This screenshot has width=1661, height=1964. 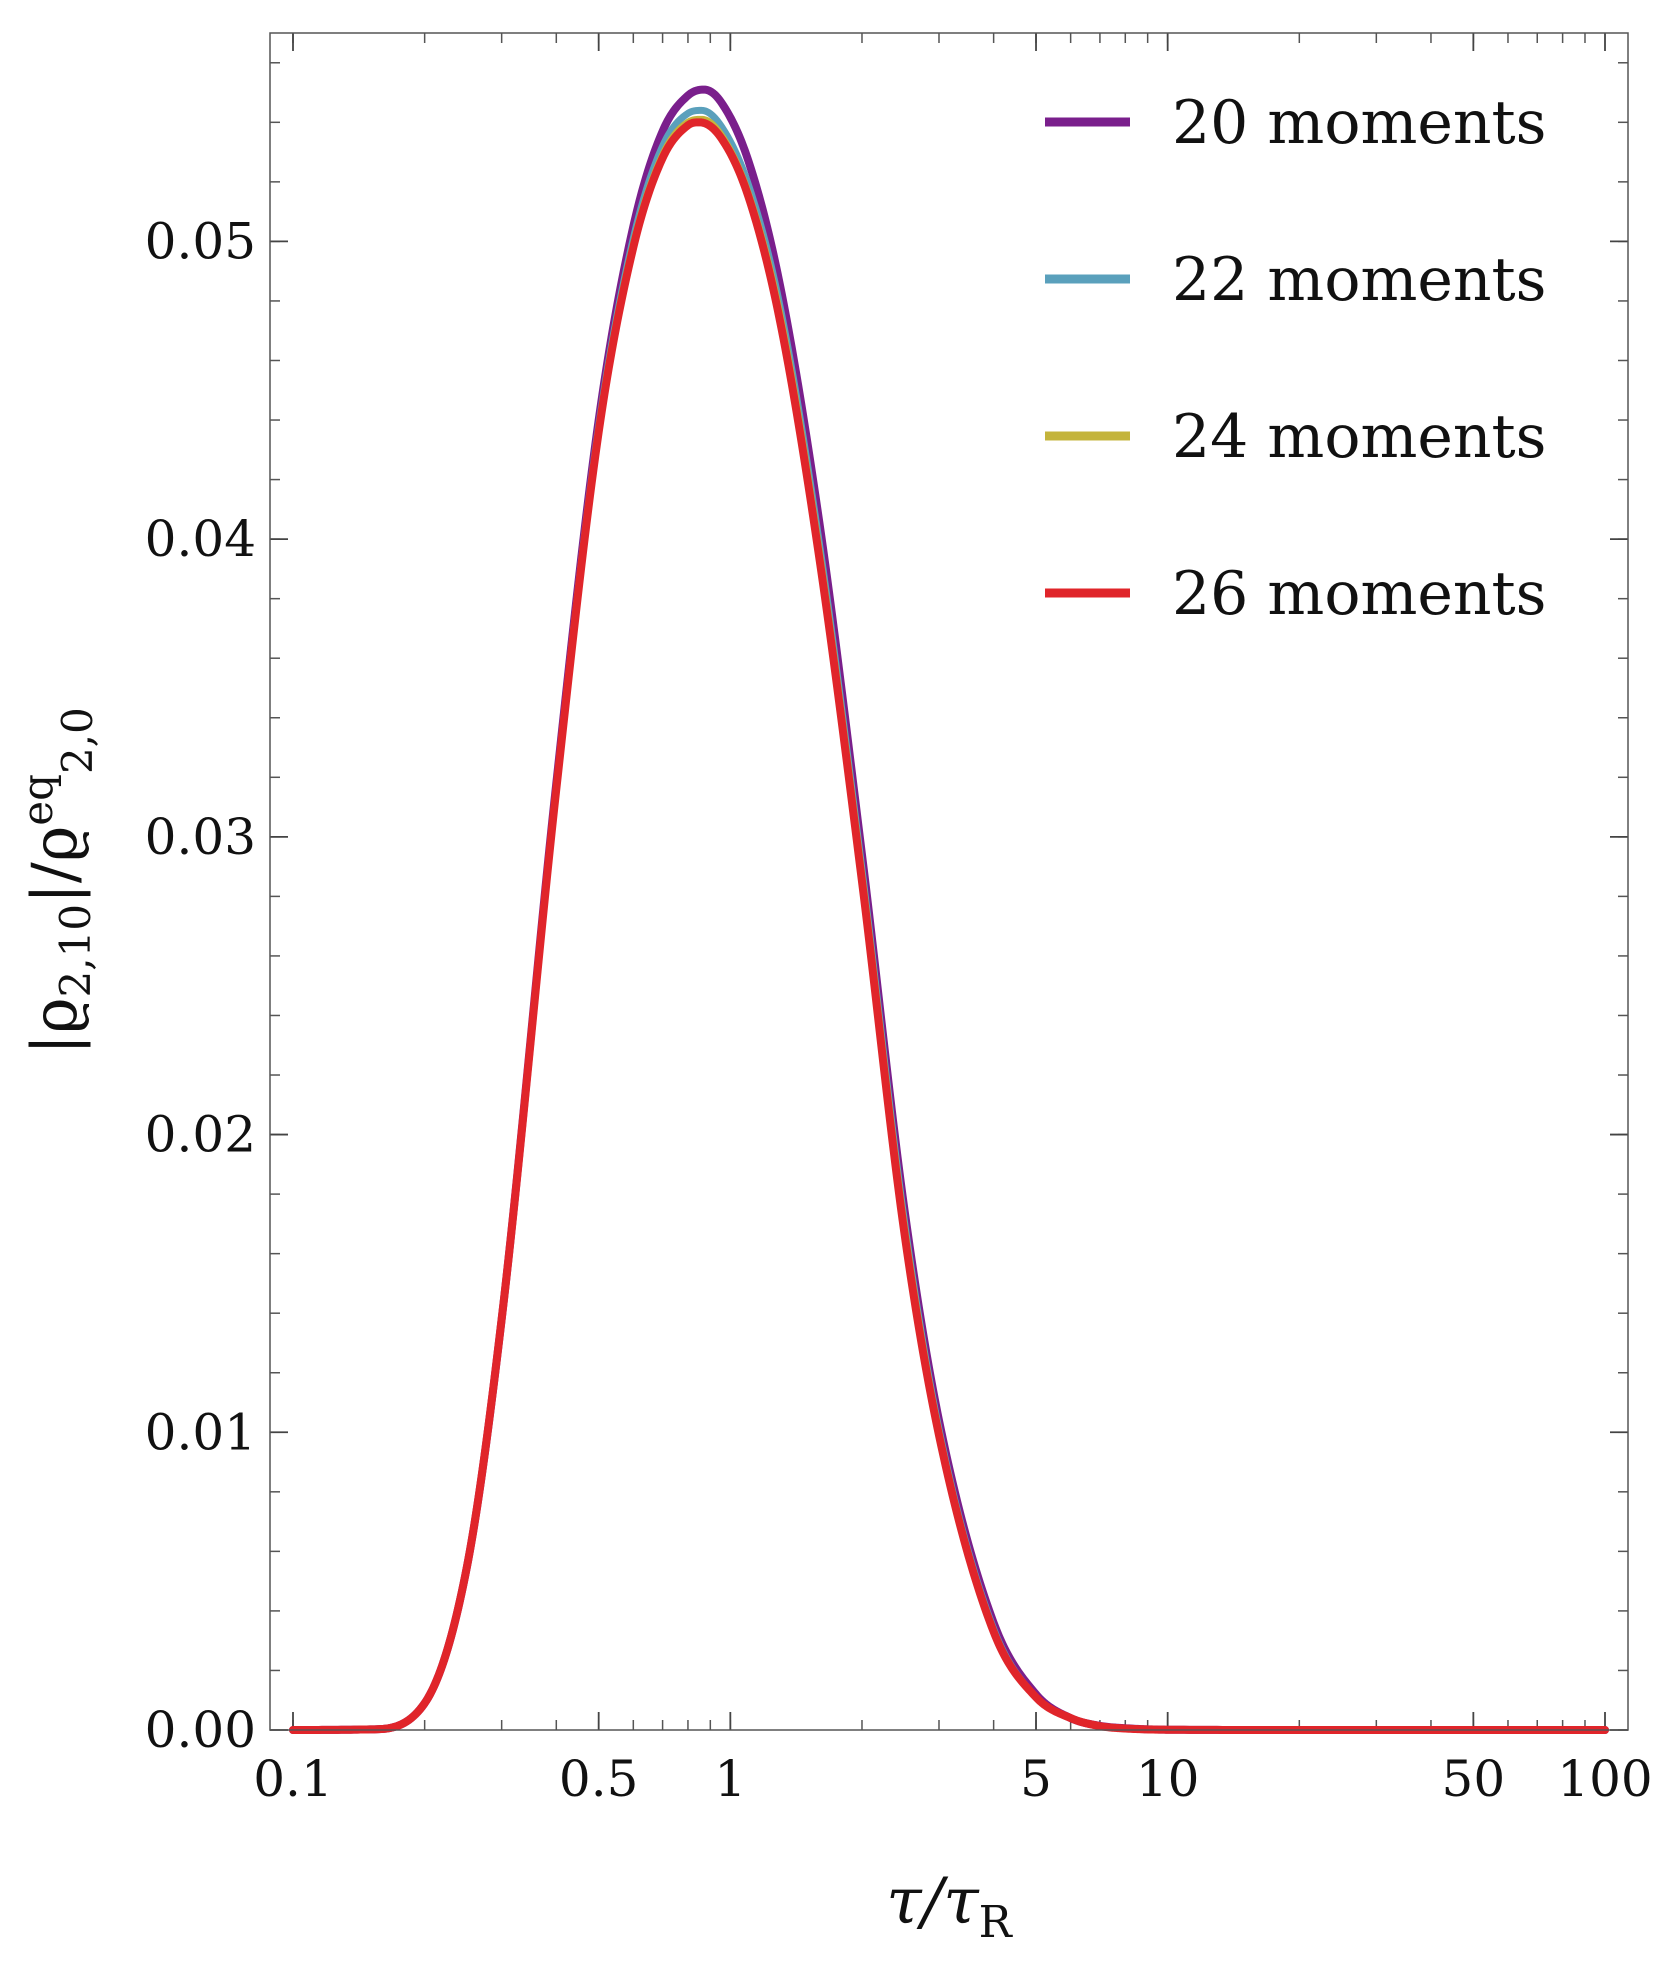 What do you see at coordinates (933, 1902) in the screenshot?
I see `x-axis-title-main: τ/τ` at bounding box center [933, 1902].